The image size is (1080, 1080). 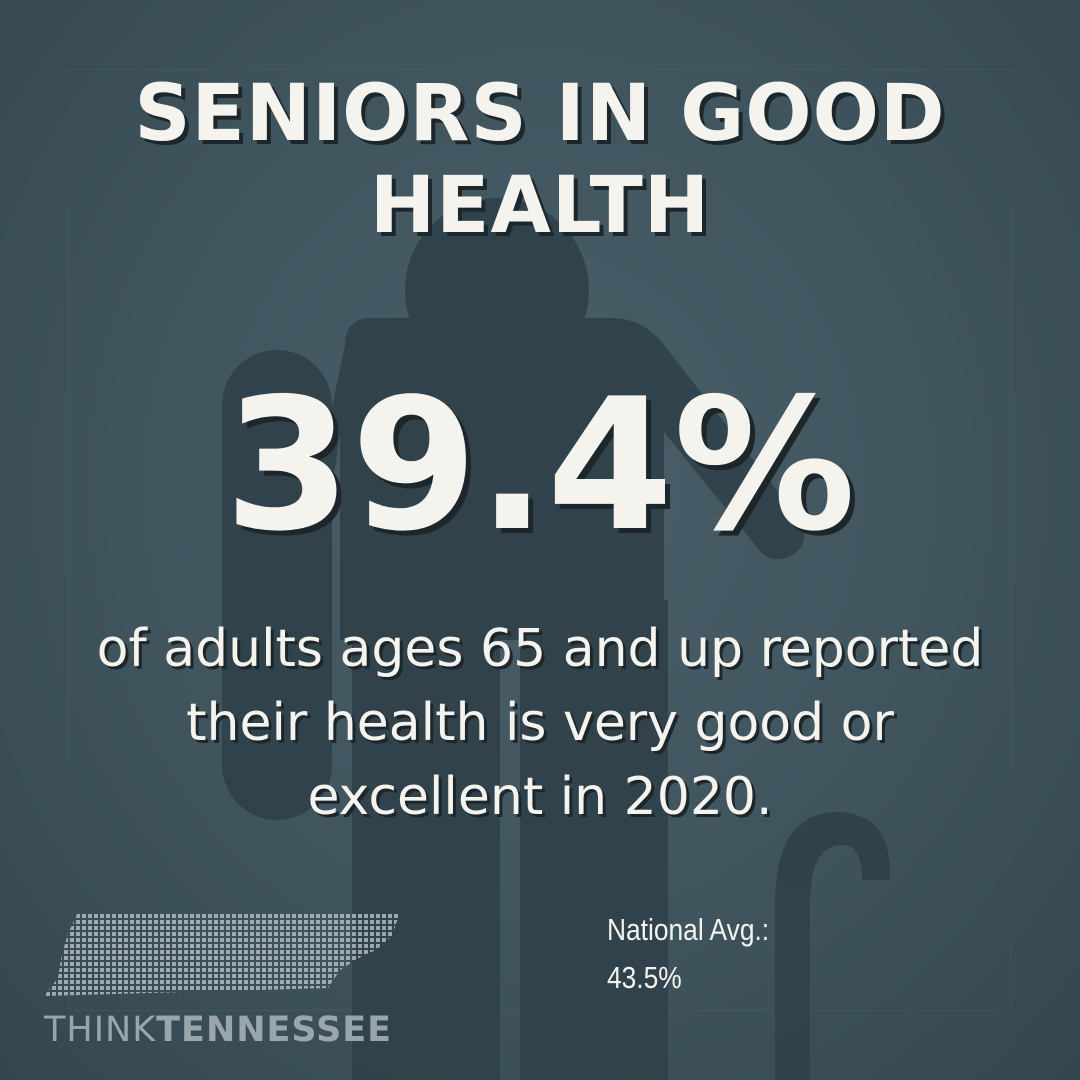 I want to click on headline-statistic: 39.4%, so click(x=540, y=465).